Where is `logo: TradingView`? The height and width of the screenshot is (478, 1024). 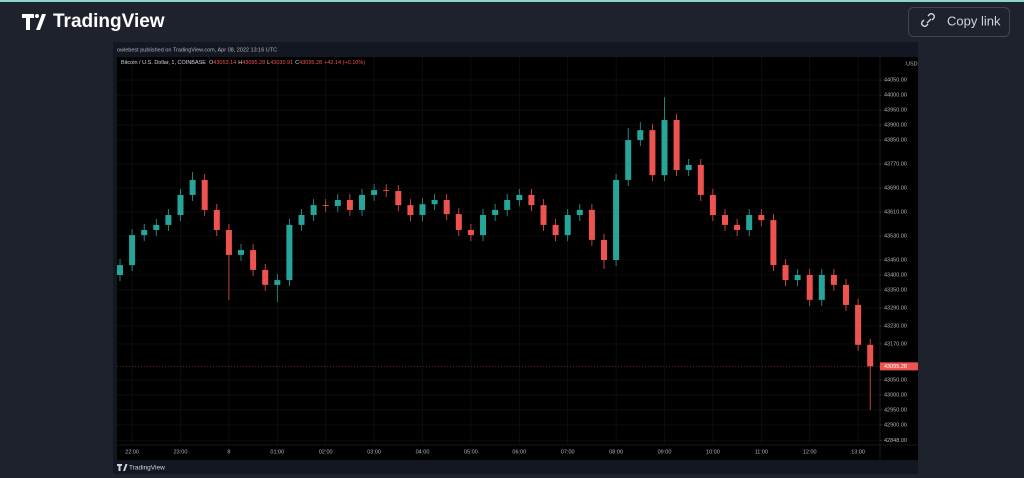 logo: TradingView is located at coordinates (93, 21).